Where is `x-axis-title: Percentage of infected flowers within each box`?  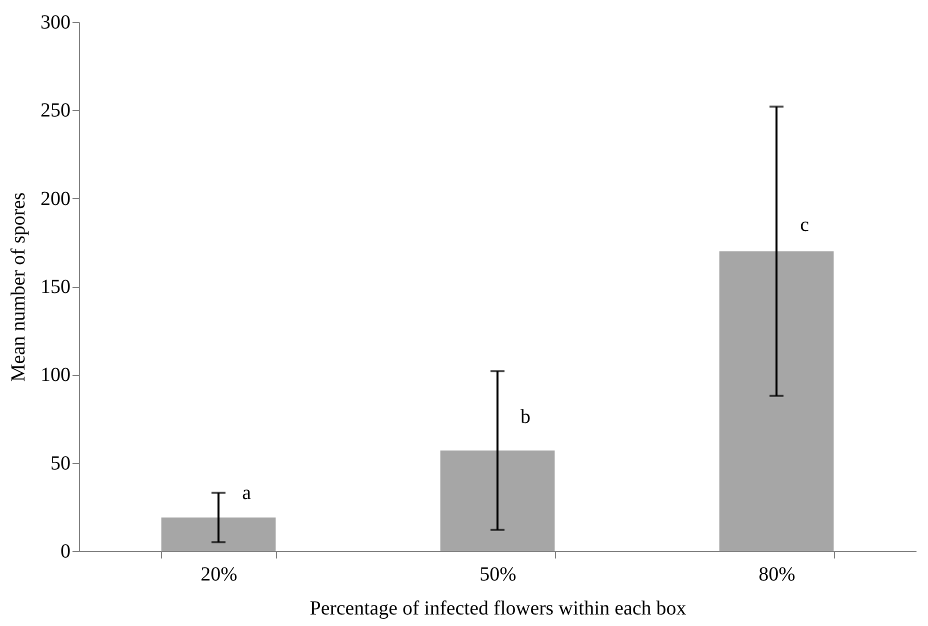
x-axis-title: Percentage of infected flowers within each box is located at coordinates (498, 609).